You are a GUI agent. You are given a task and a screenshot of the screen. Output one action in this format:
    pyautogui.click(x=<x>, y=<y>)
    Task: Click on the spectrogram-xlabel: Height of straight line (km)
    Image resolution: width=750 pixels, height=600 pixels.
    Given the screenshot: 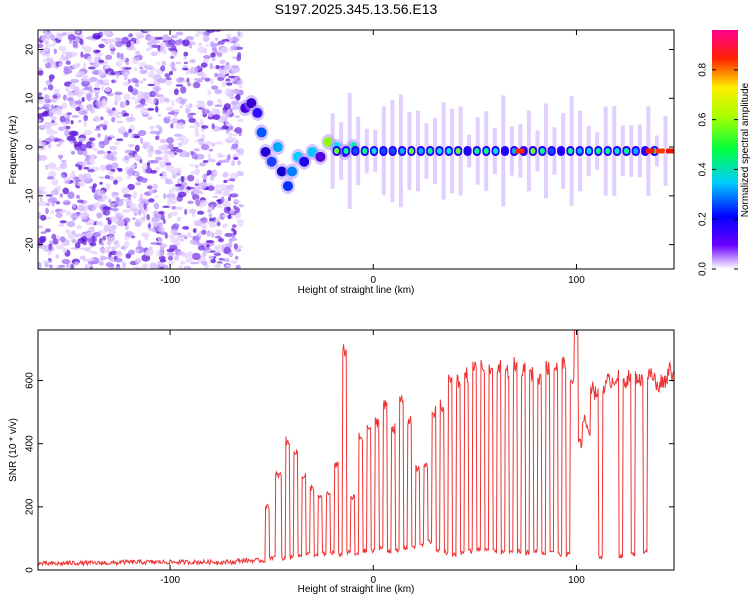 What is the action you would take?
    pyautogui.click(x=356, y=290)
    